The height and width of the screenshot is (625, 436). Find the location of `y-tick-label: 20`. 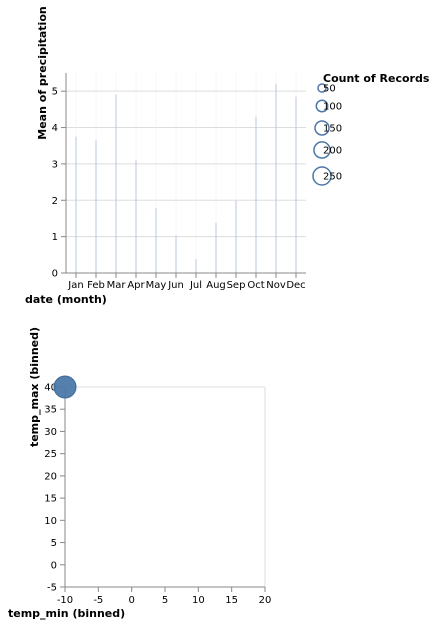

y-tick-label: 20 is located at coordinates (50, 476).